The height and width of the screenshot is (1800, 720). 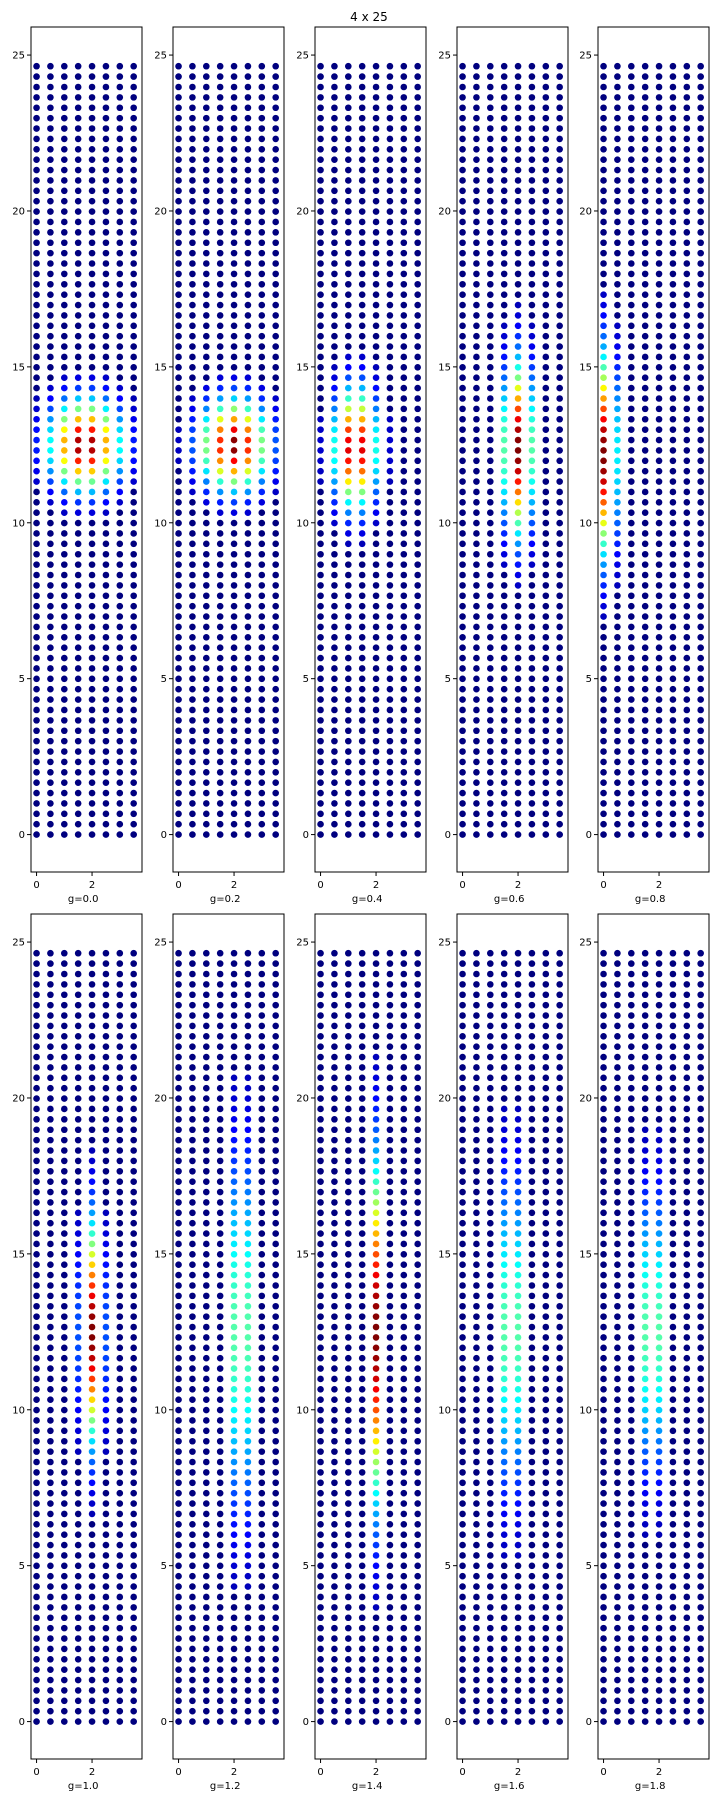 What do you see at coordinates (302, 367) in the screenshot?
I see `y-tick-label: 15` at bounding box center [302, 367].